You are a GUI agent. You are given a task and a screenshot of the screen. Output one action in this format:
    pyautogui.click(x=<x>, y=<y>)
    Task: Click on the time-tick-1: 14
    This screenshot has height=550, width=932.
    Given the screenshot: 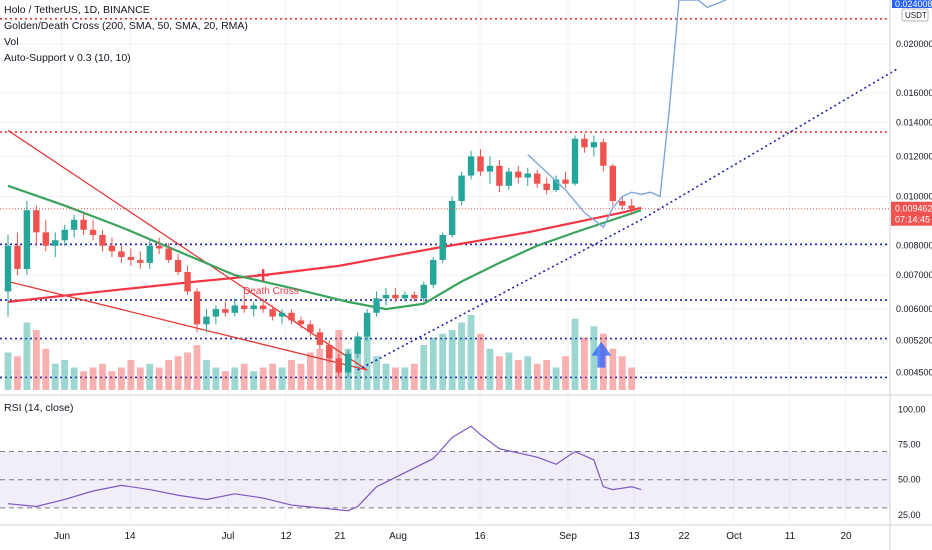 What is the action you would take?
    pyautogui.click(x=130, y=536)
    